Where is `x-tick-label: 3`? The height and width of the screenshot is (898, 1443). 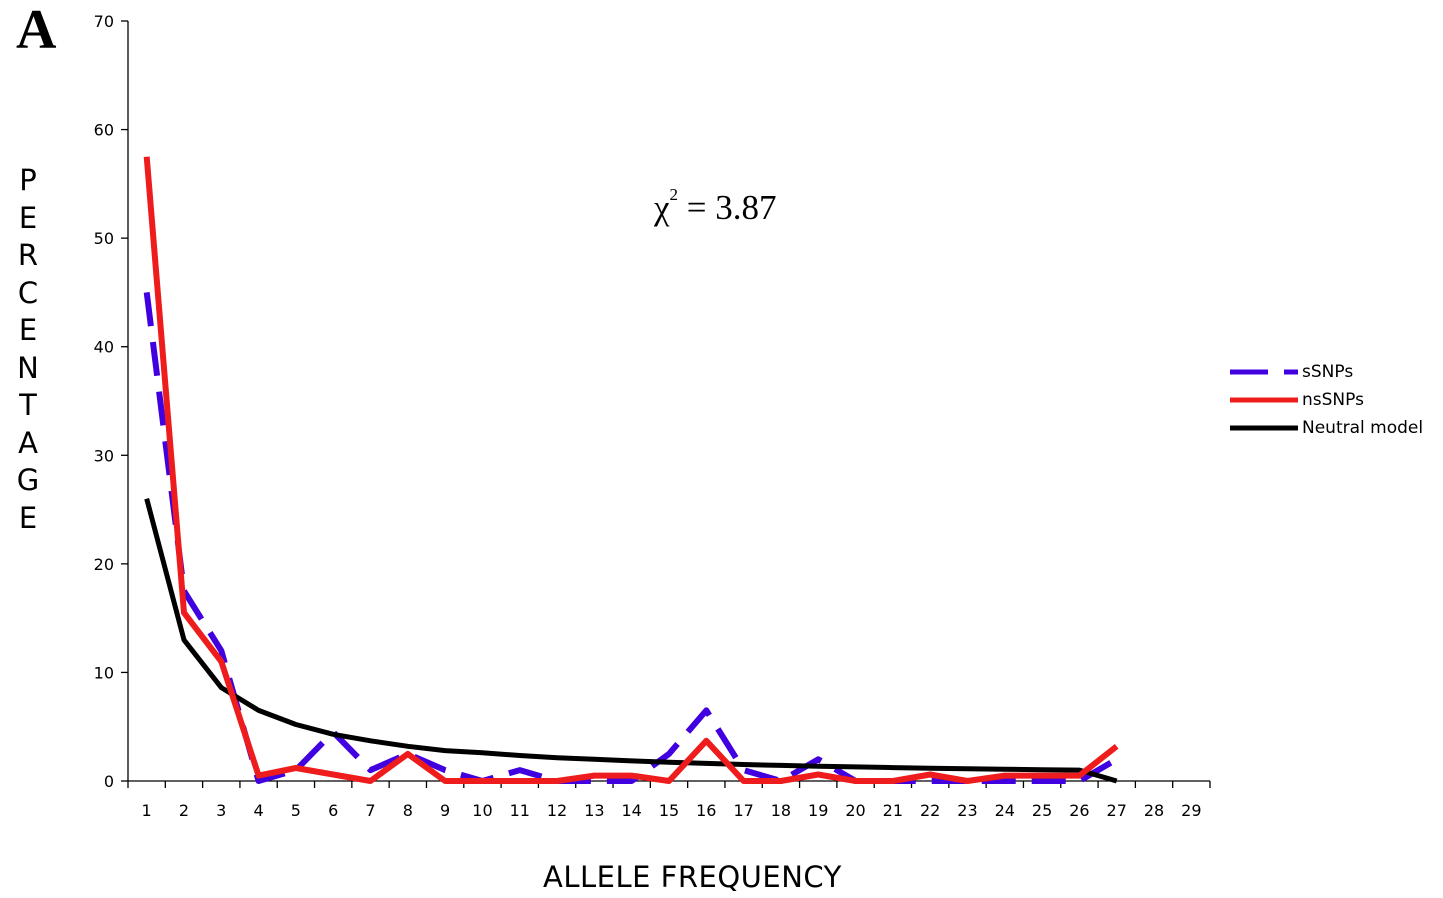
x-tick-label: 3 is located at coordinates (221, 810).